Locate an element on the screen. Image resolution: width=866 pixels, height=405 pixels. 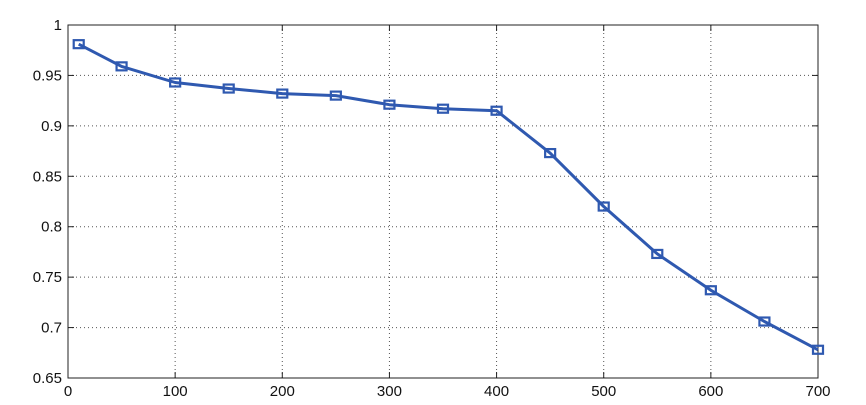
x-tick-label: 700 is located at coordinates (817, 391).